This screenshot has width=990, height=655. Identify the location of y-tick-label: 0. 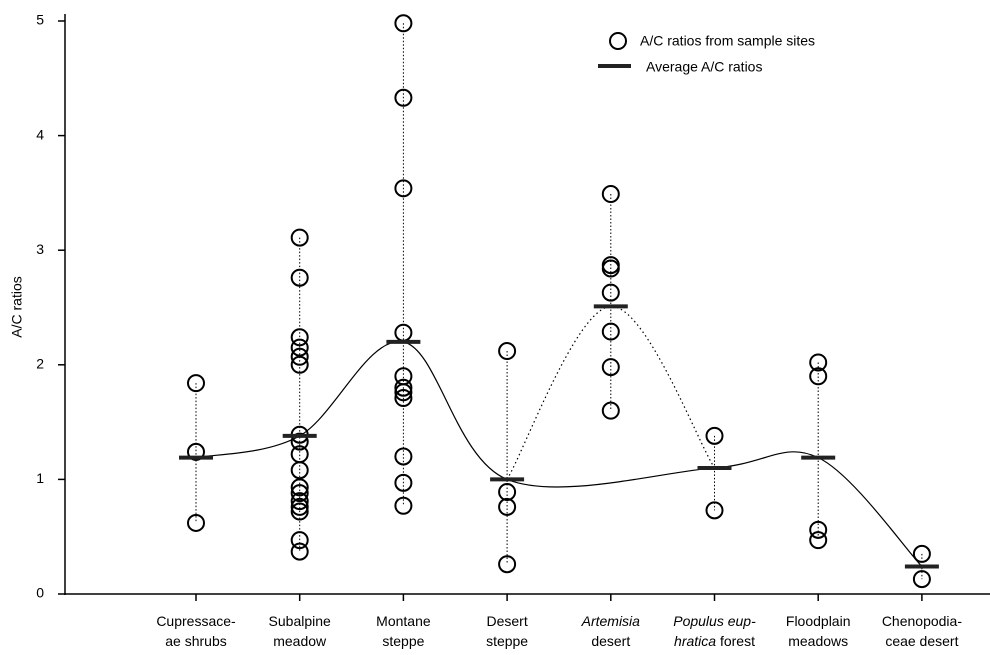
(40, 593).